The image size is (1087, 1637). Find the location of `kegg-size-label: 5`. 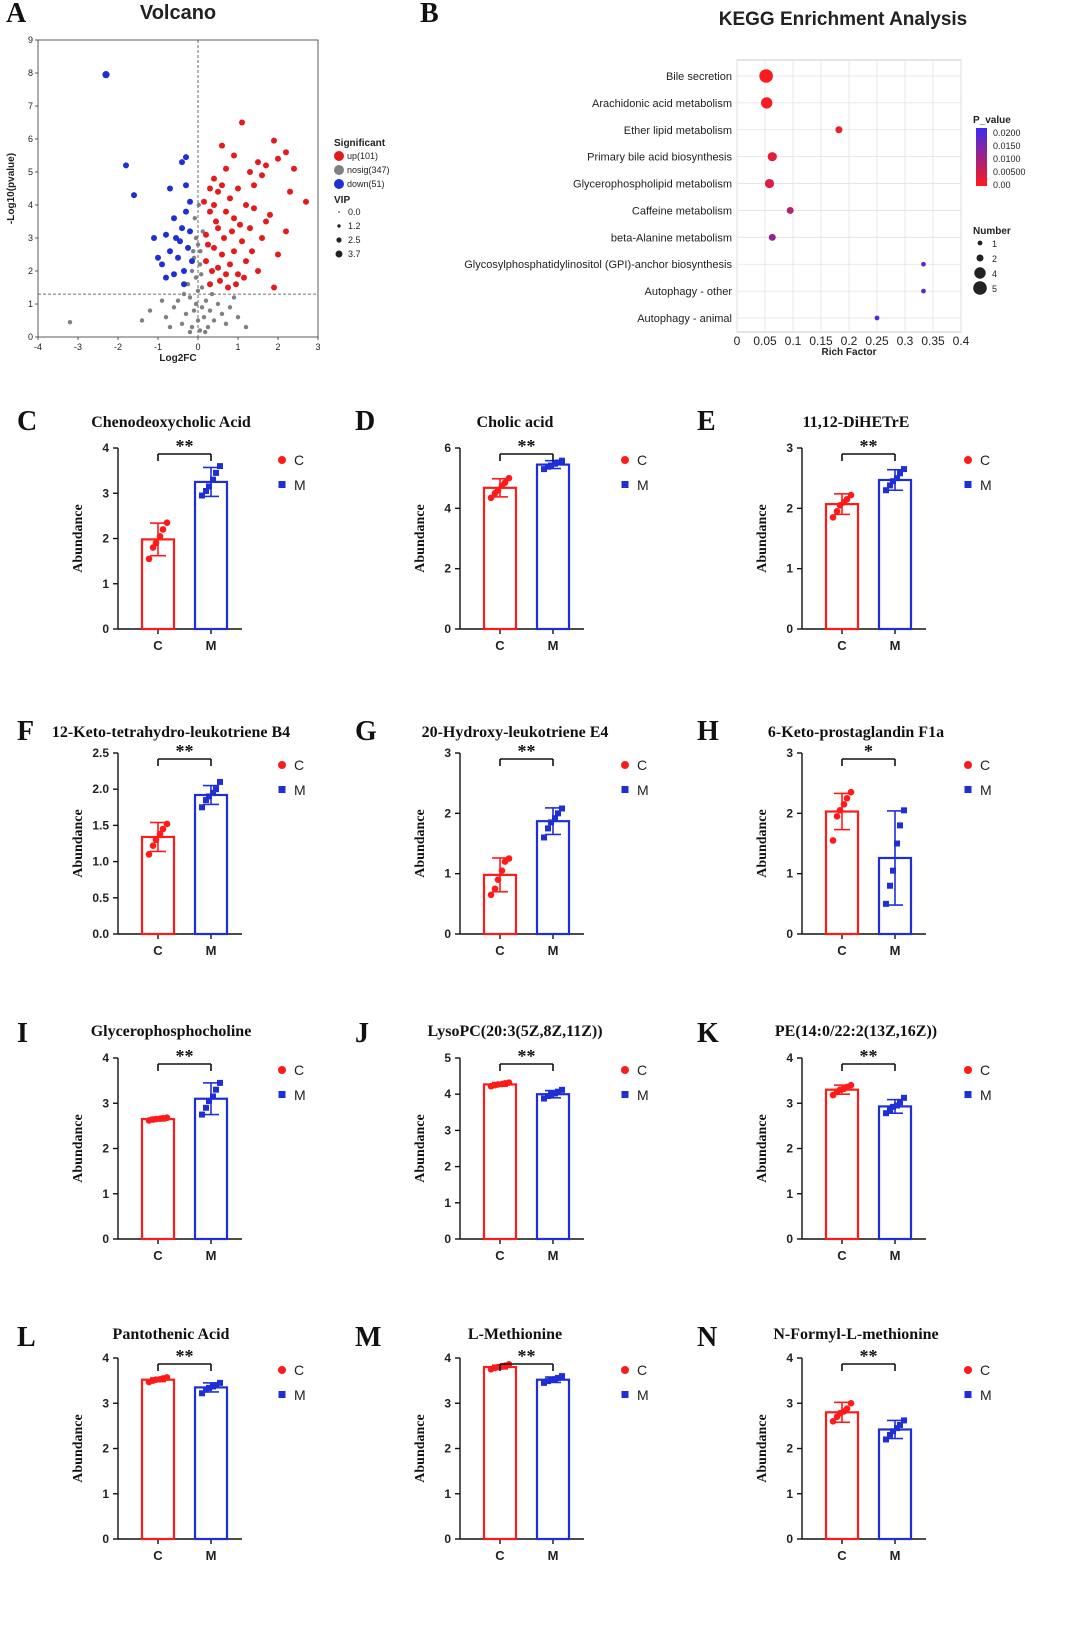

kegg-size-label: 5 is located at coordinates (994, 289).